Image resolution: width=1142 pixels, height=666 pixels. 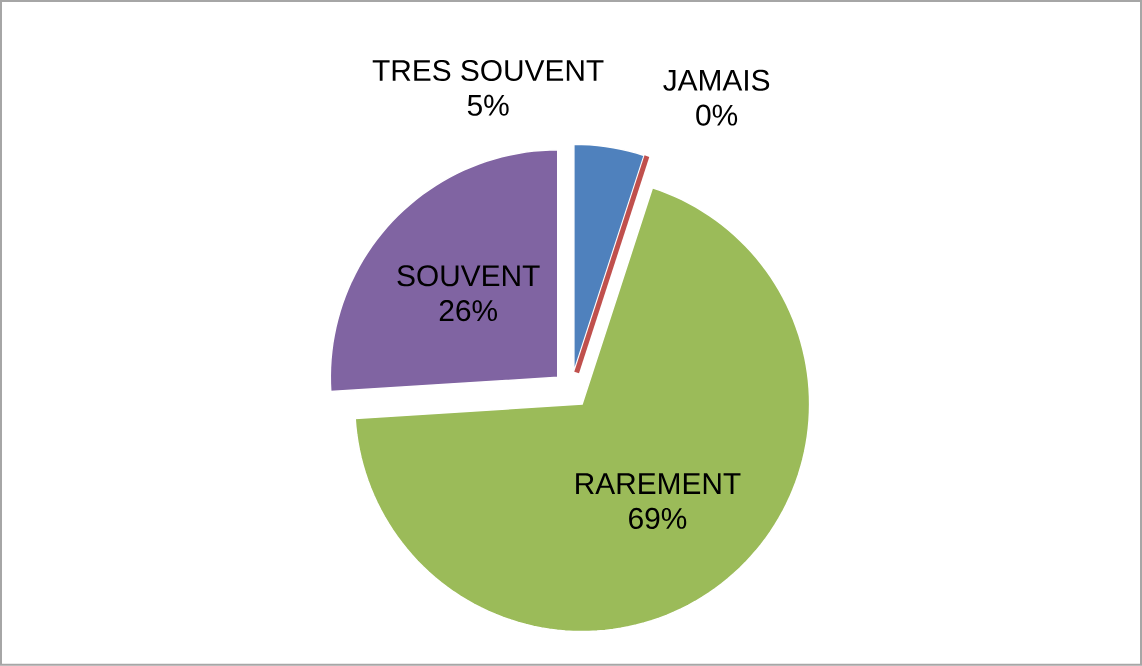 I want to click on data-label: 5%, so click(x=488, y=105).